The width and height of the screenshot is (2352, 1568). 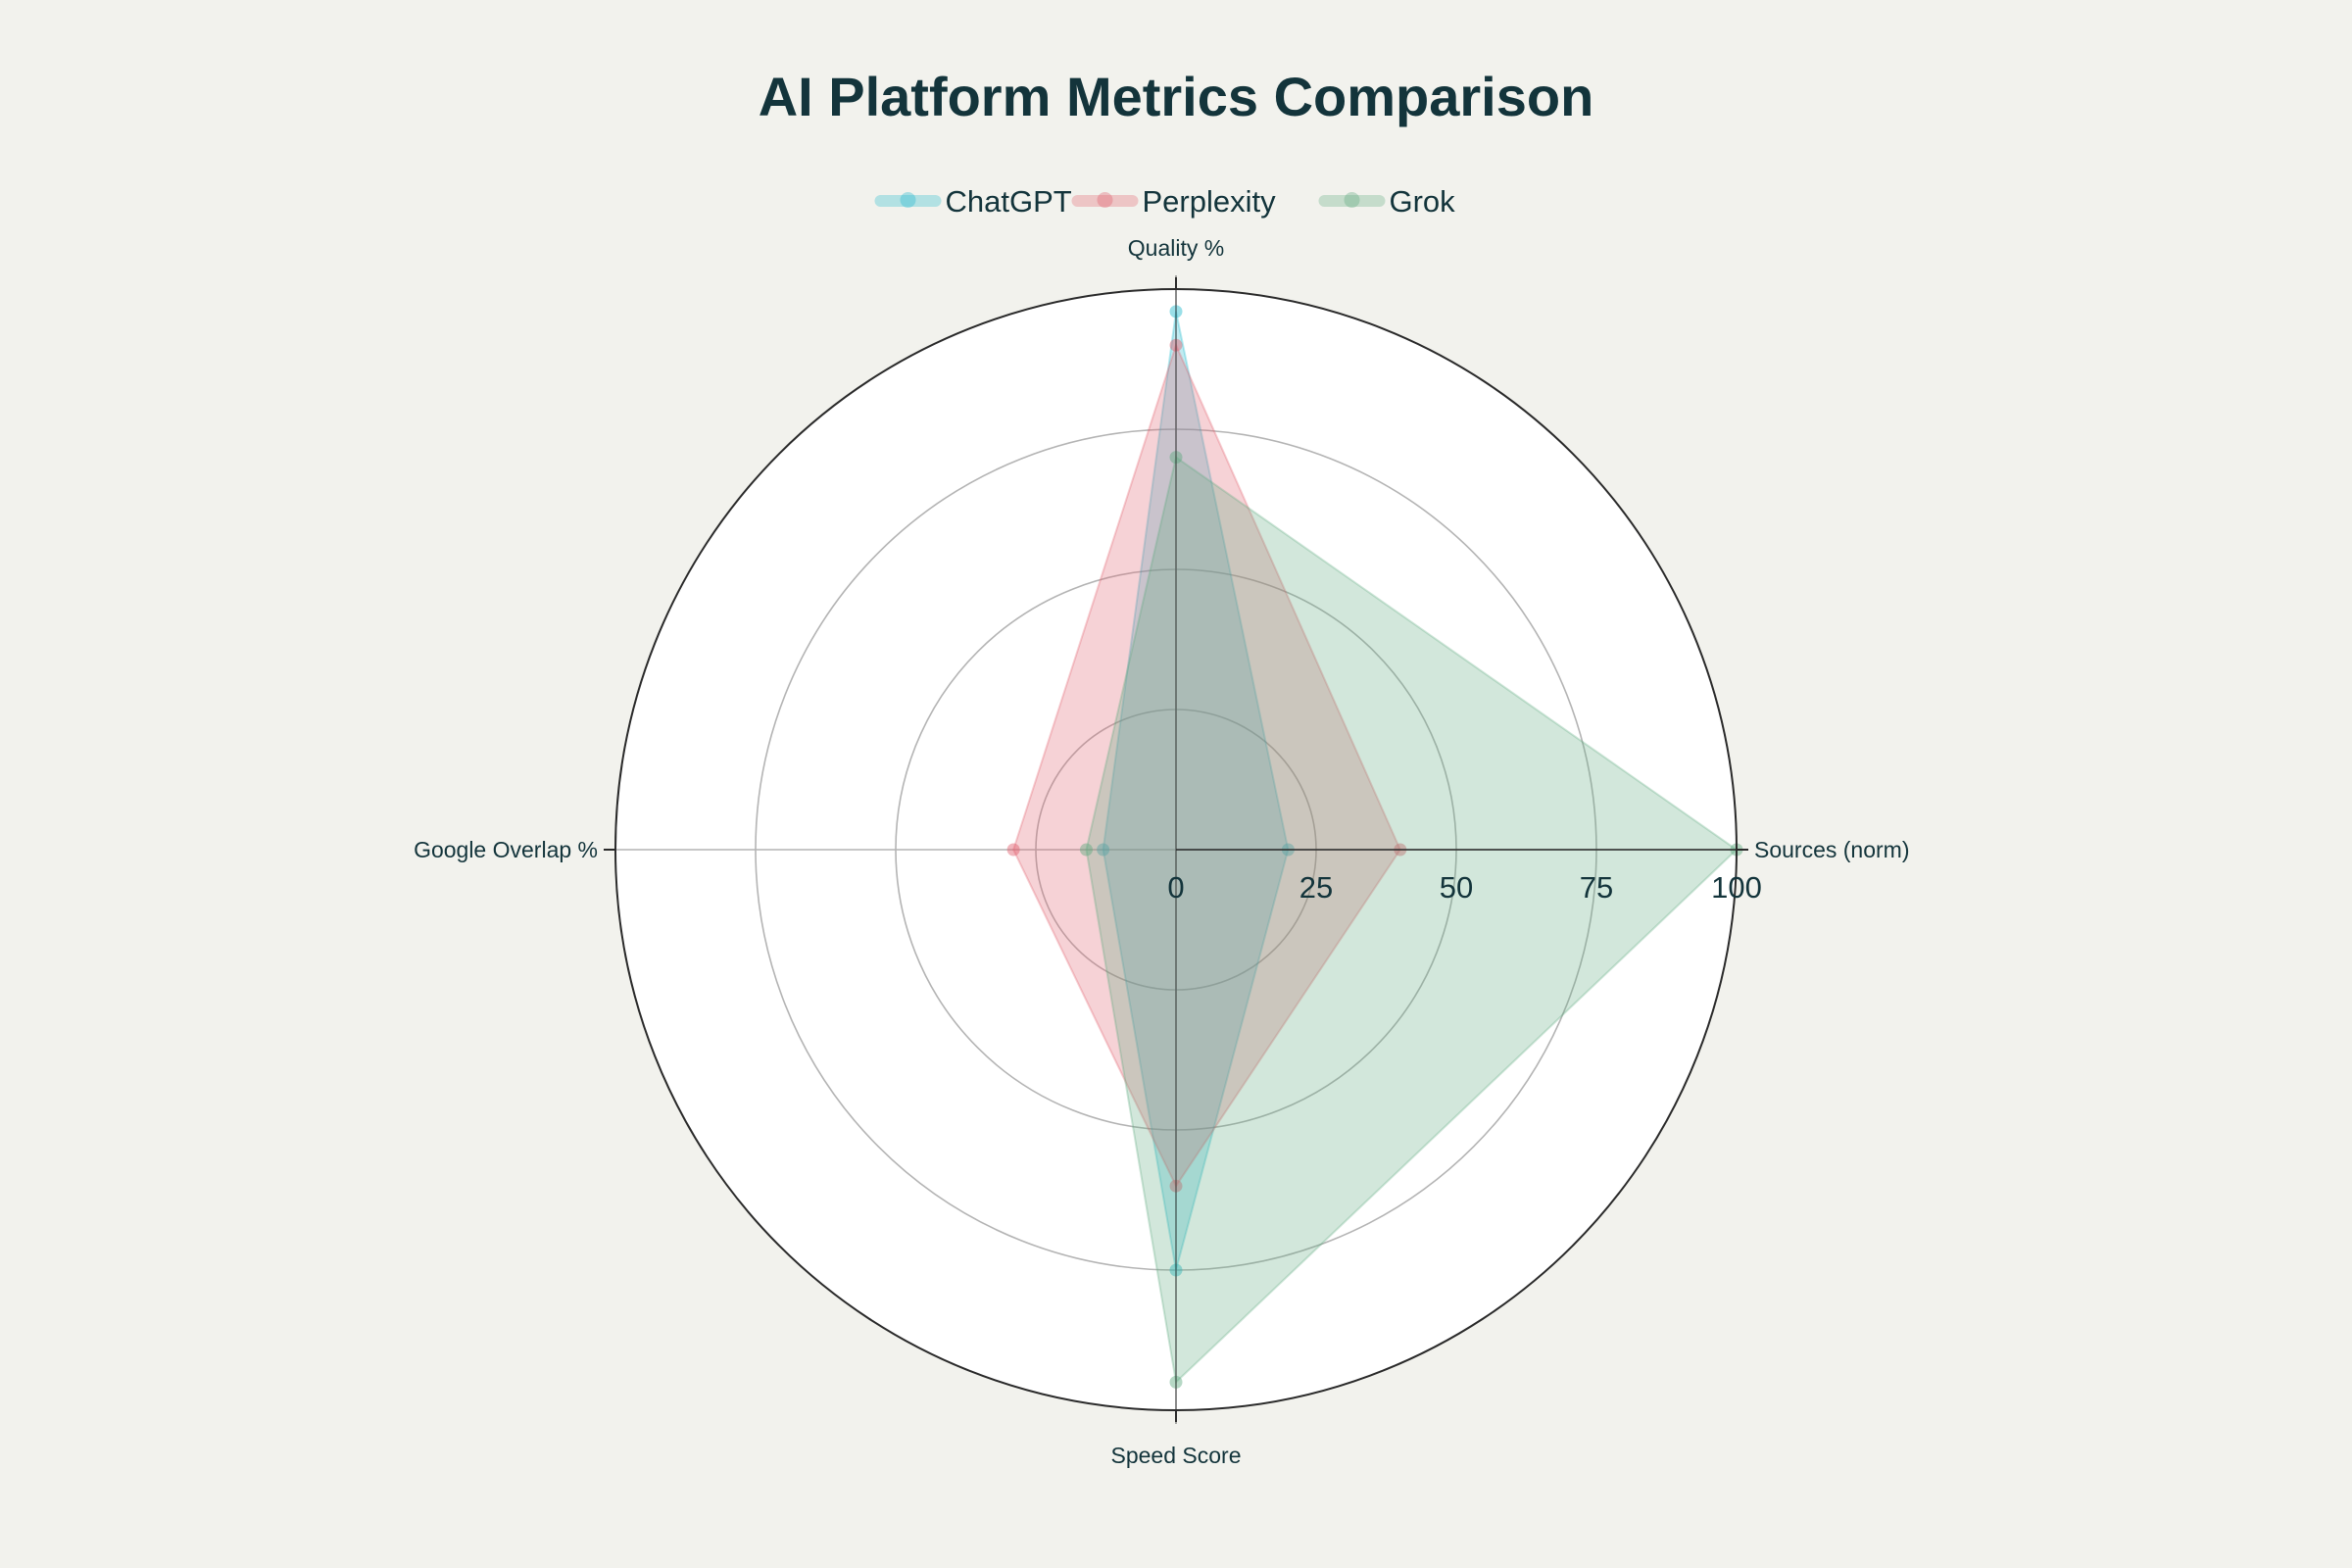 I want to click on legend-marker-chatgpt, so click(x=908, y=200).